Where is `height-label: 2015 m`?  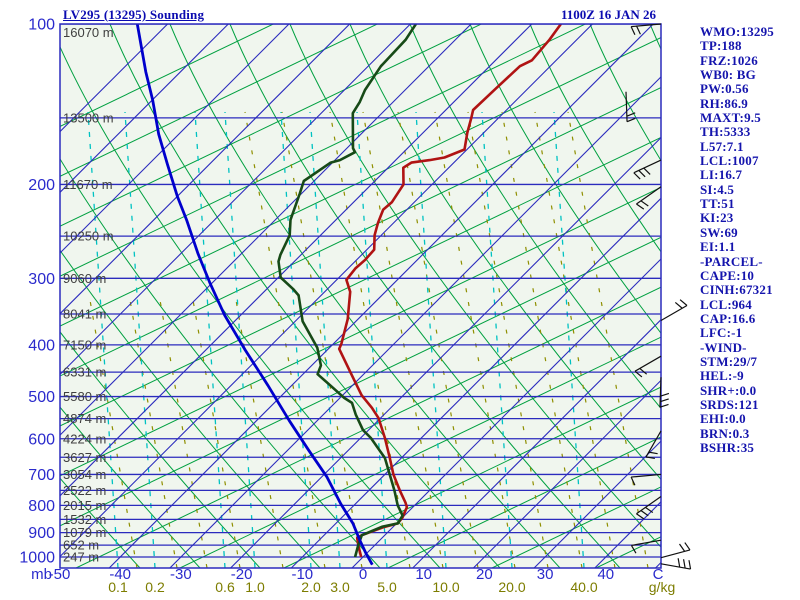
height-label: 2015 m is located at coordinates (84, 505).